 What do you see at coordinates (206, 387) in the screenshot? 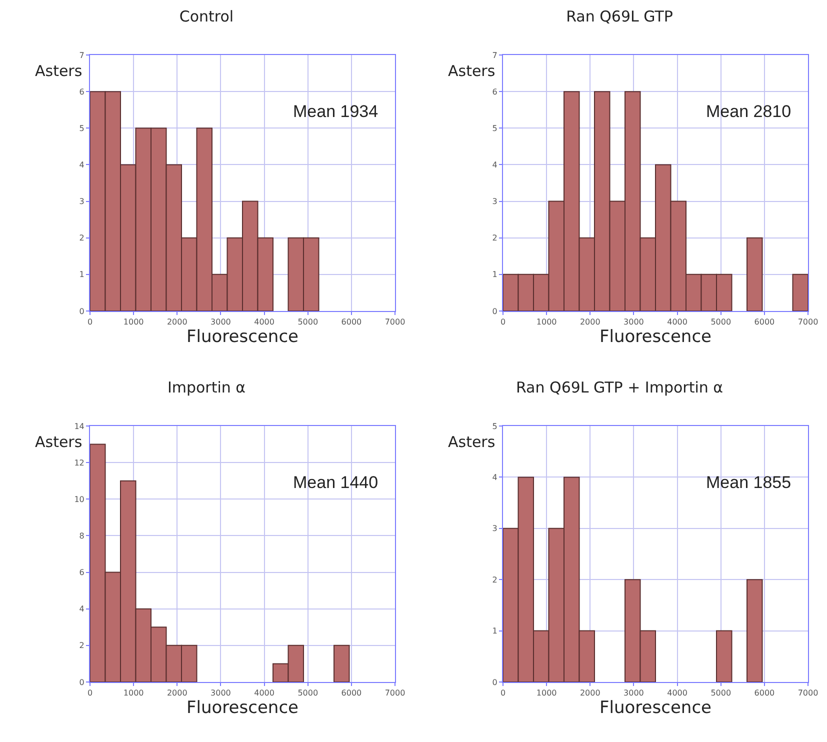
I see `chart-title: Importin α` at bounding box center [206, 387].